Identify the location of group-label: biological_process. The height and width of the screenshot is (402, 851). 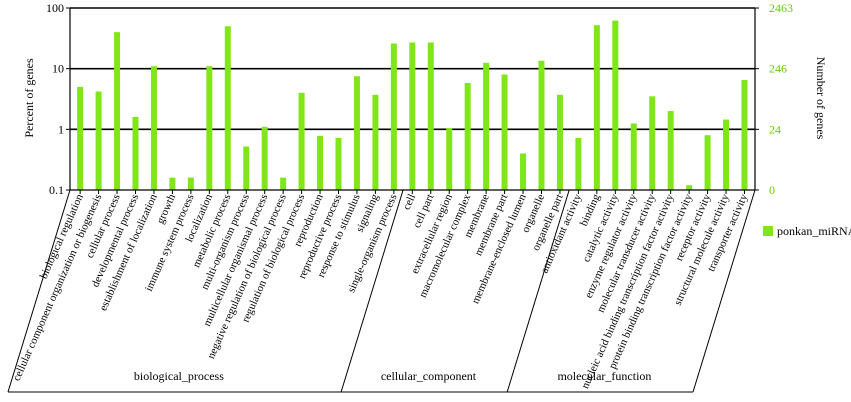
(179, 376).